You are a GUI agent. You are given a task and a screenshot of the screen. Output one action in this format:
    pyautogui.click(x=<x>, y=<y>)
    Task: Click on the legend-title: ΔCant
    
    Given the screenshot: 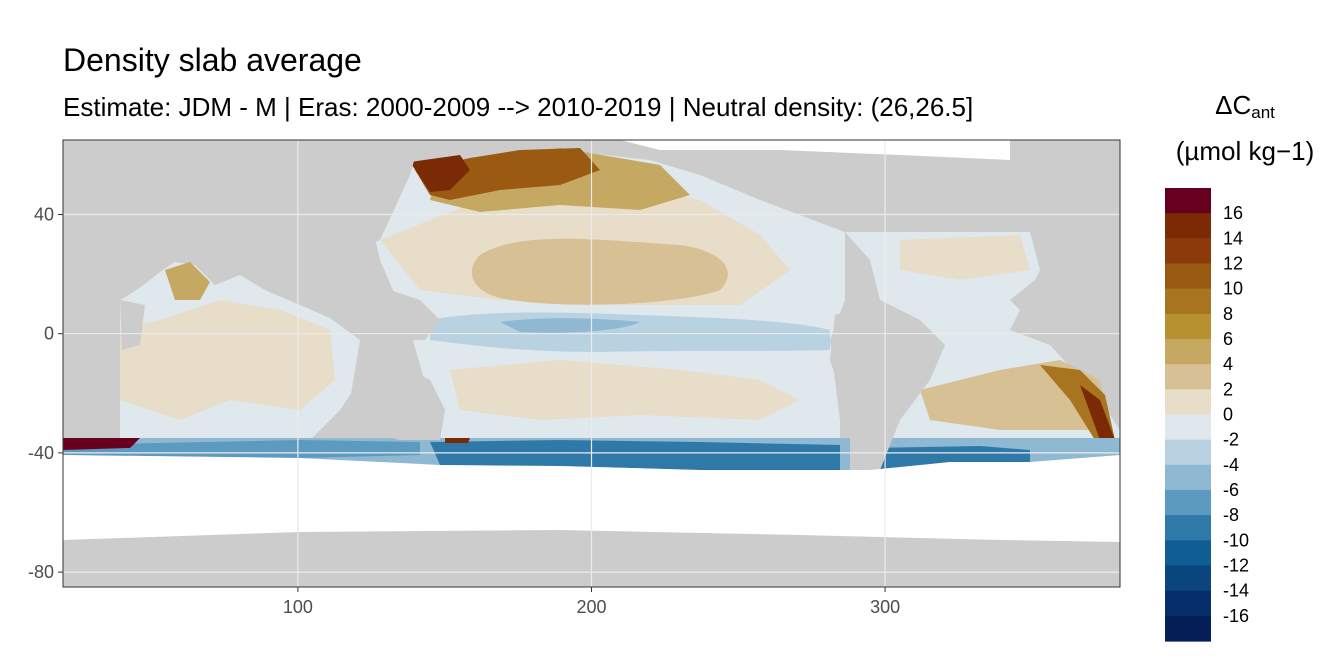 What is the action you would take?
    pyautogui.click(x=1245, y=106)
    